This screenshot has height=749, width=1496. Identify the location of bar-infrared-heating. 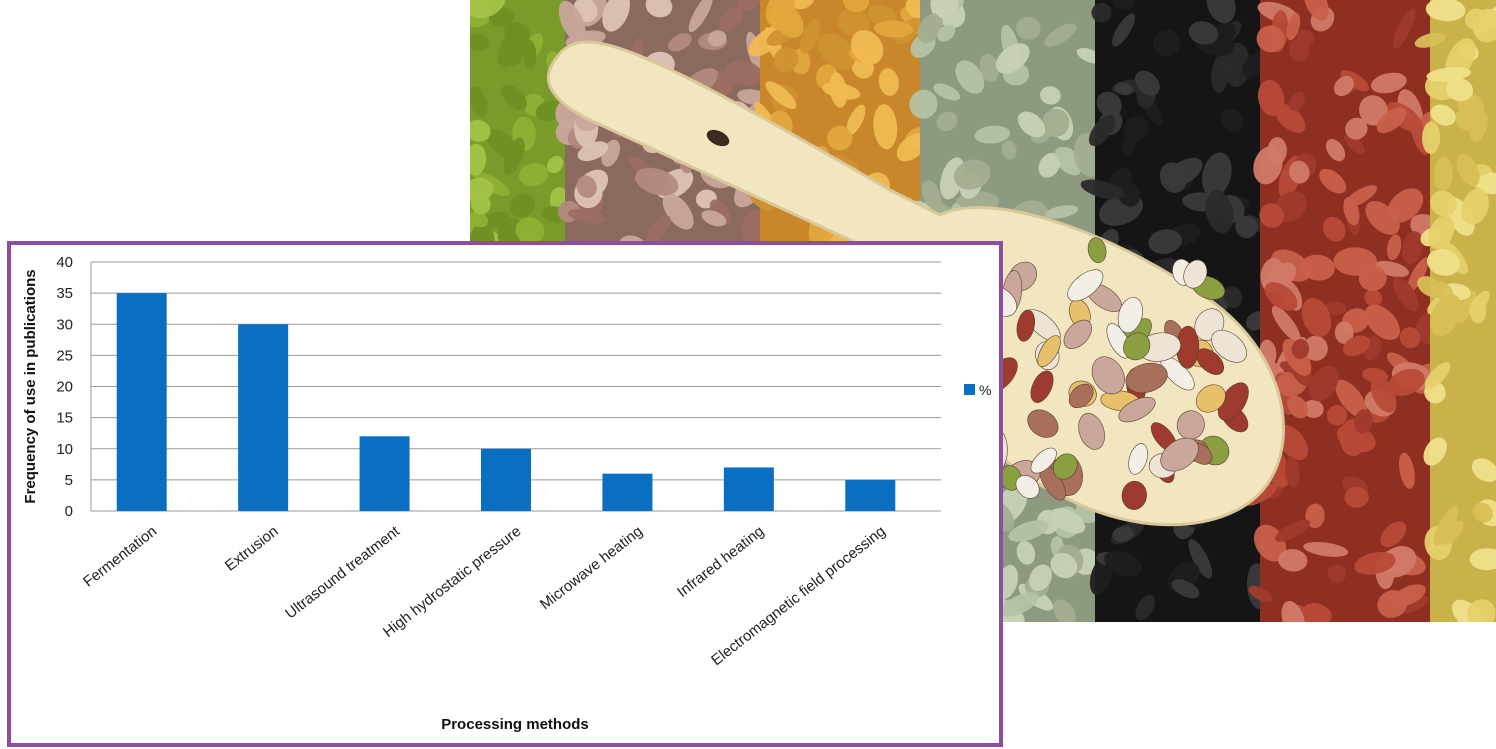
(748, 489).